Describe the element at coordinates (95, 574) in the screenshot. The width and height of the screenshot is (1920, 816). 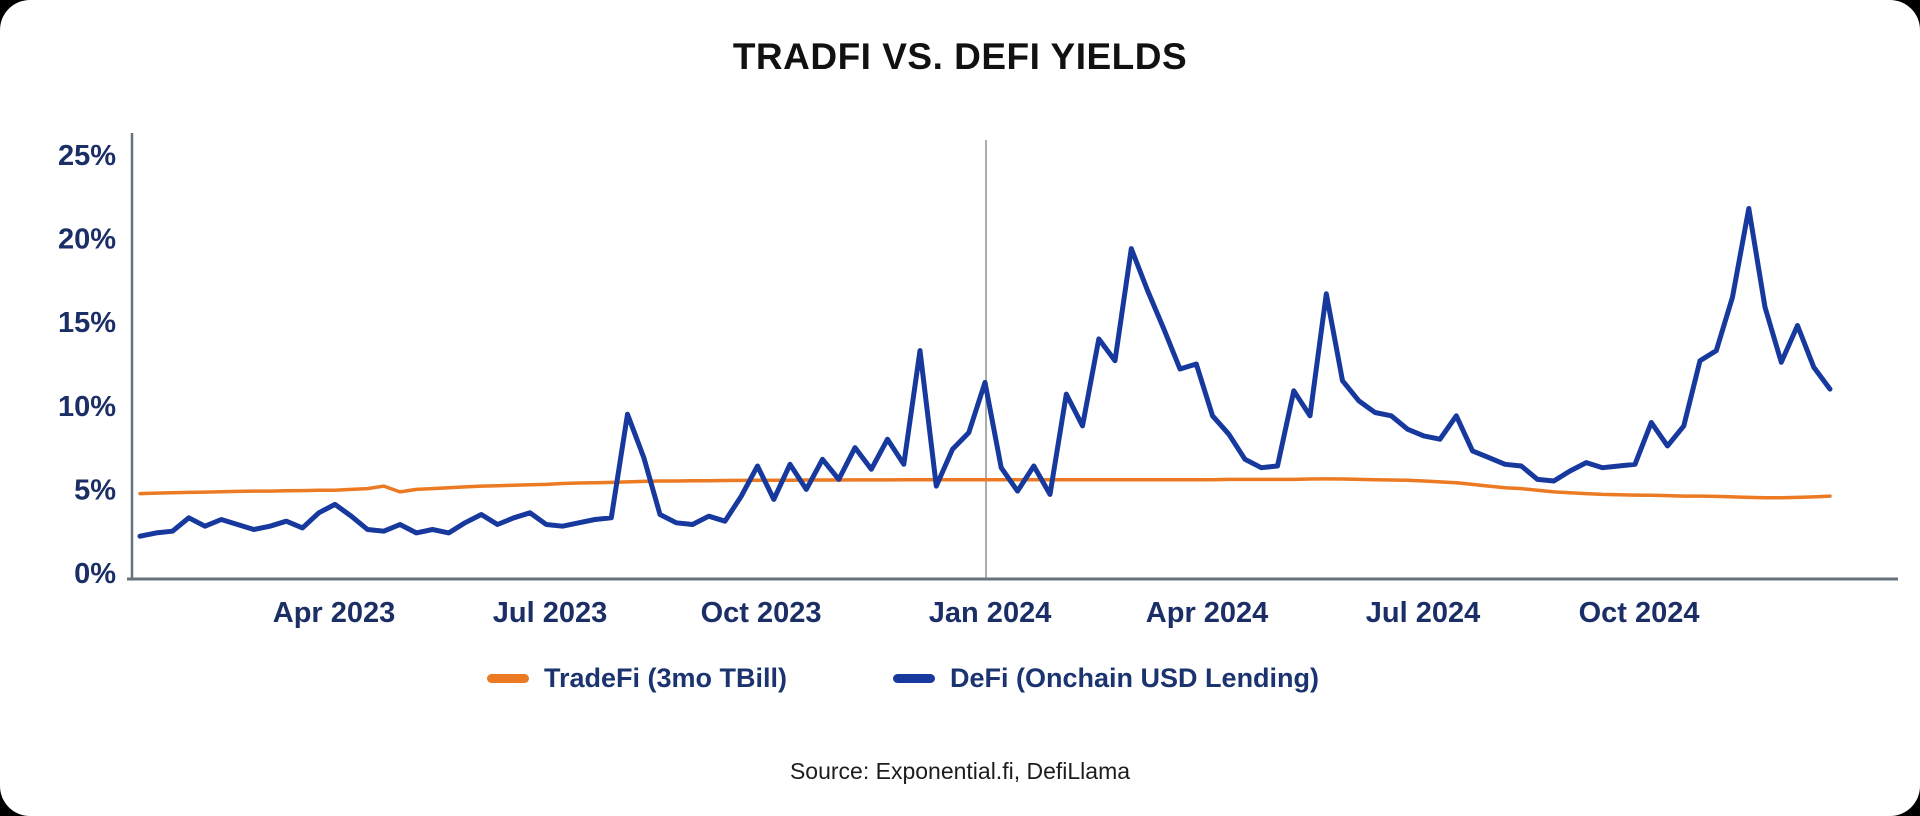
I see `y-tick-label: 0%` at that location.